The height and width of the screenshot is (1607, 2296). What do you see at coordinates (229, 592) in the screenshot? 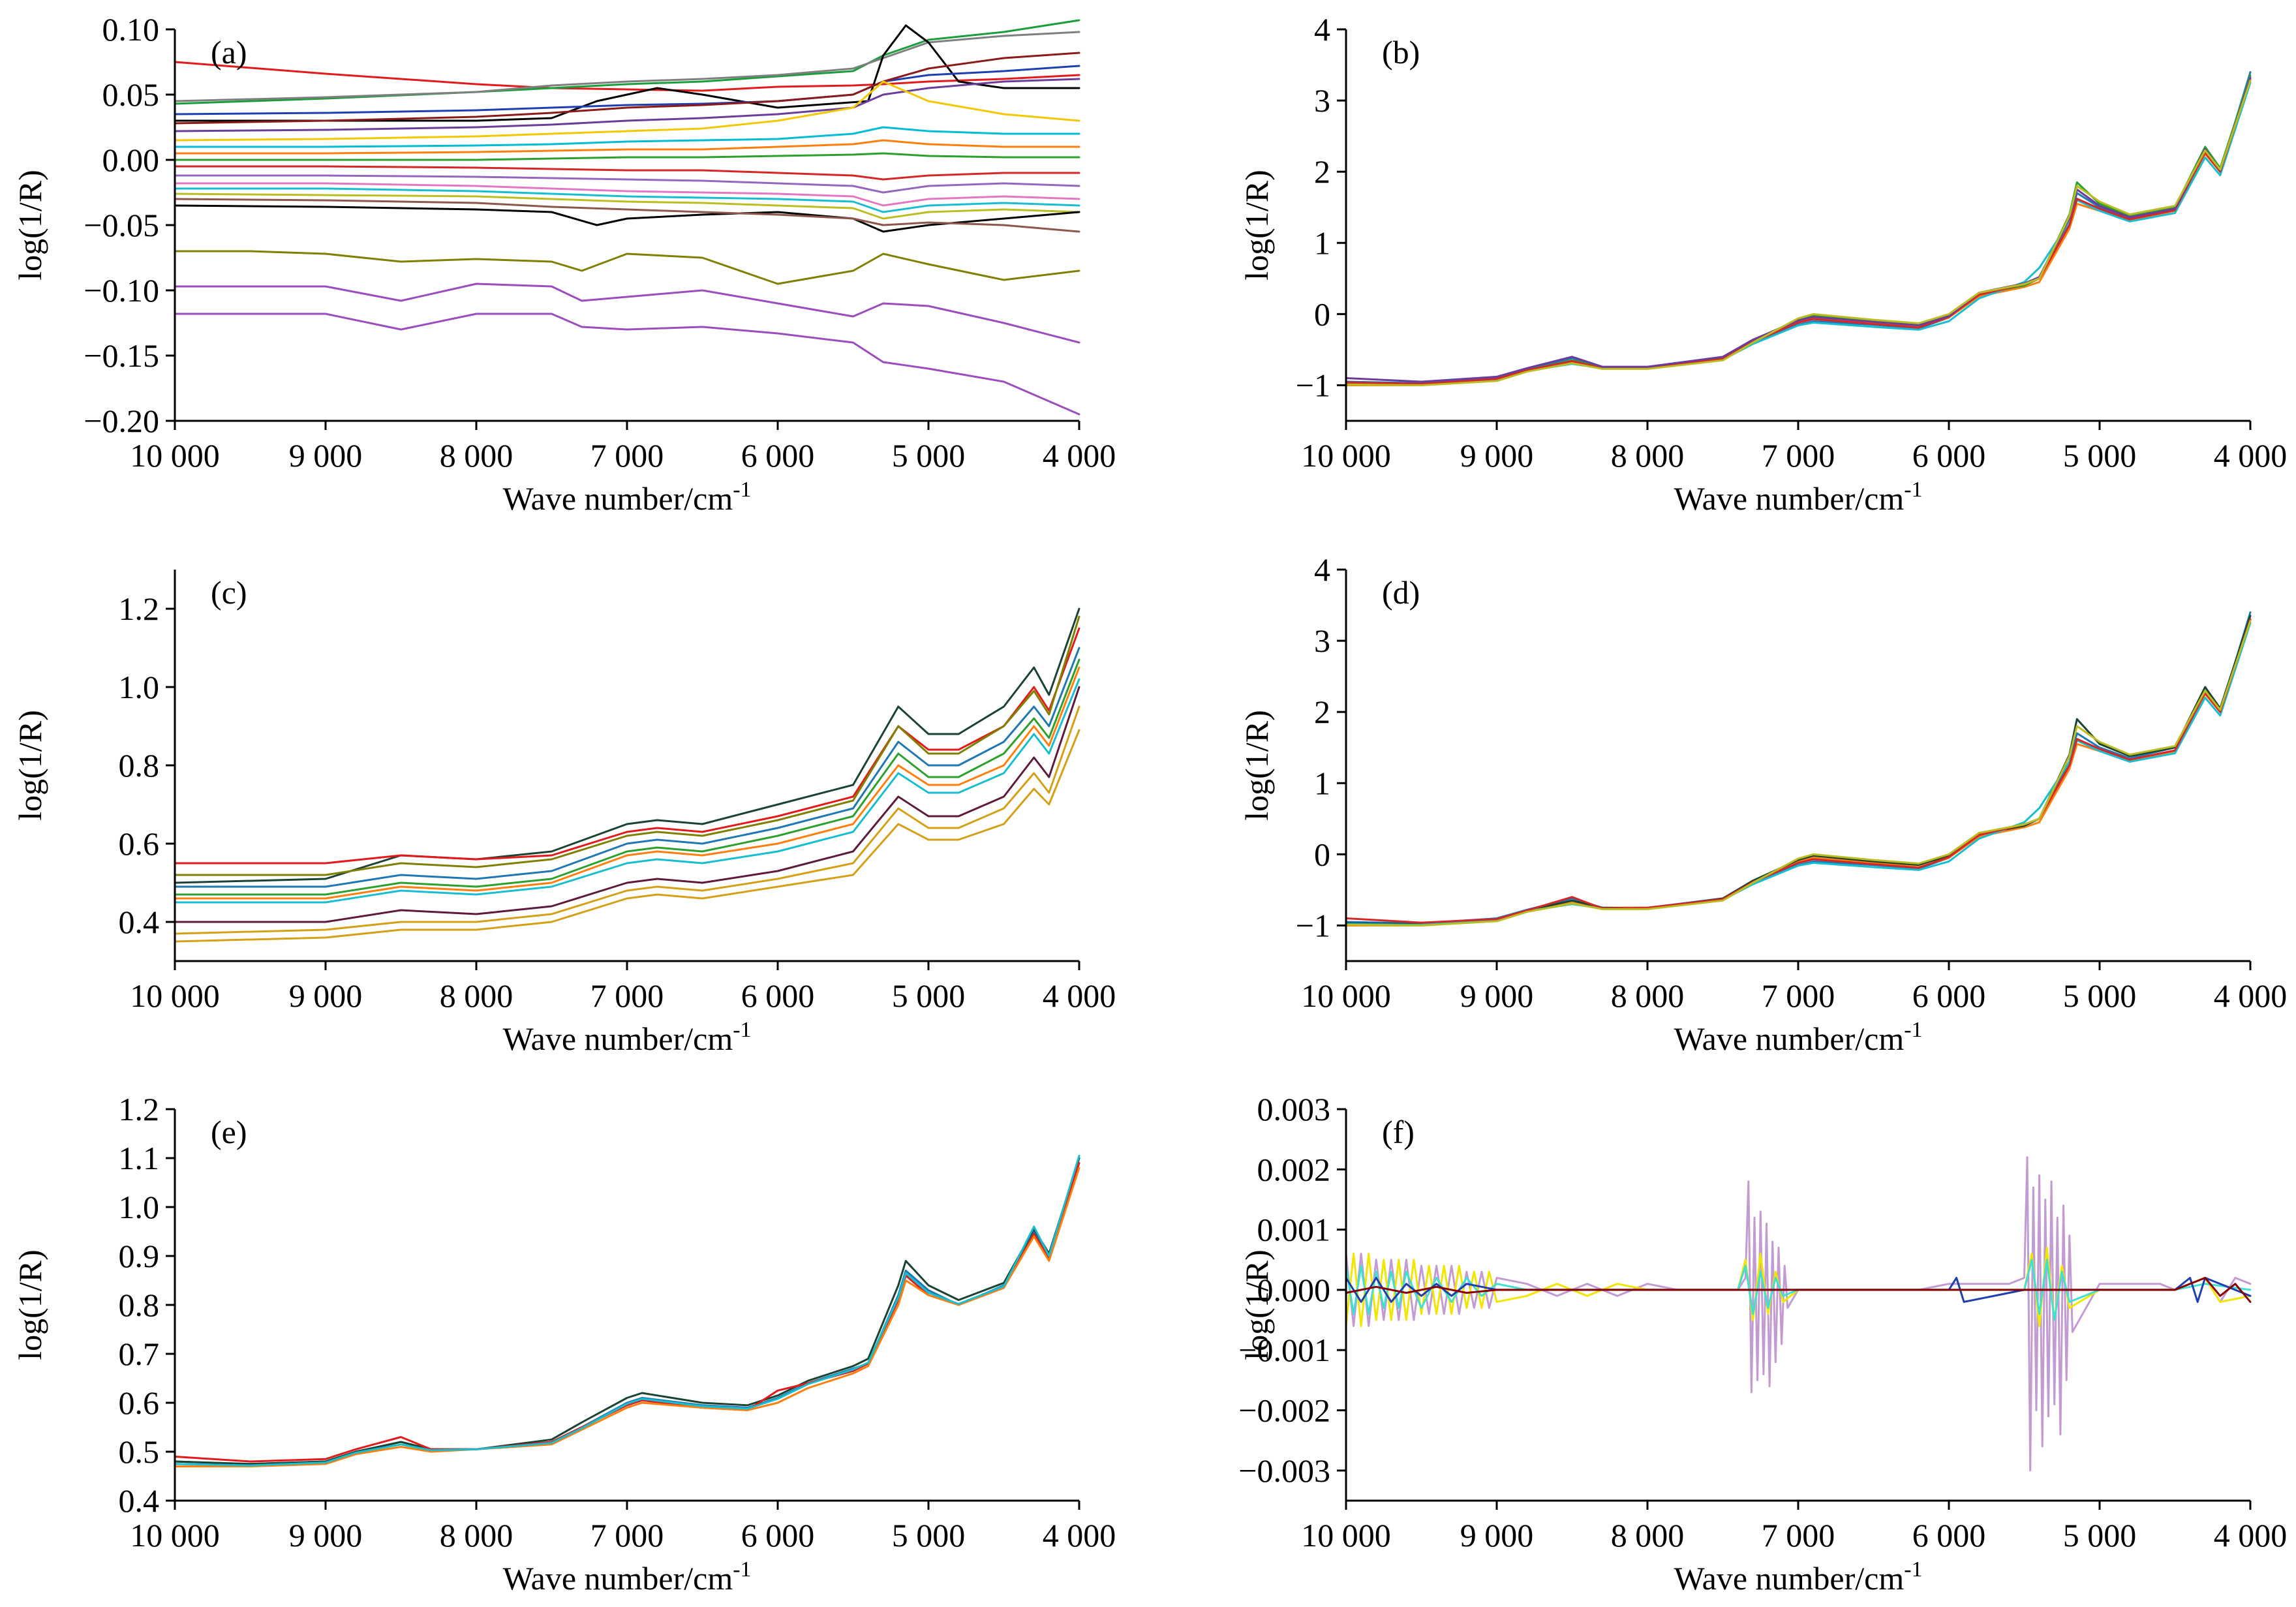
I see `panel-label: (c)` at bounding box center [229, 592].